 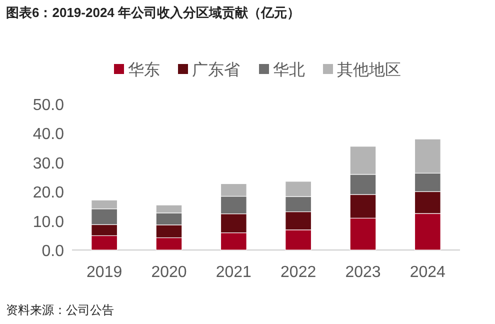 I want to click on xtick: 2022, so click(x=298, y=272).